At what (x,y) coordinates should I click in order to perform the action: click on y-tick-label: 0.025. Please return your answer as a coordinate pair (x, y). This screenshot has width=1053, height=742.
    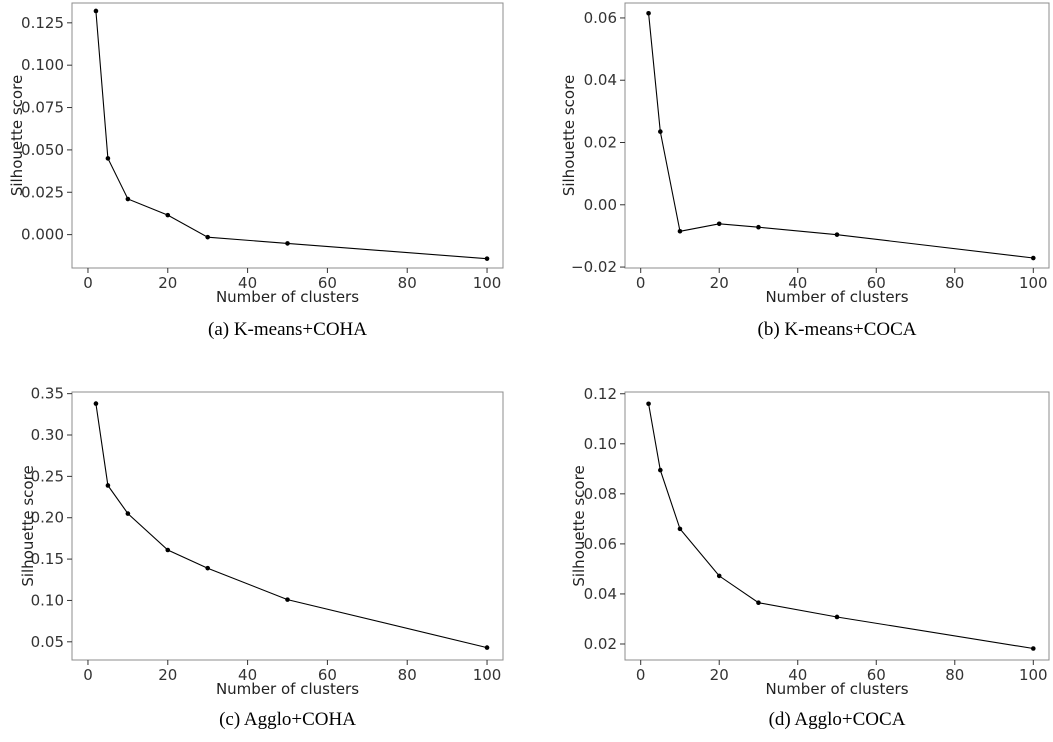
    Looking at the image, I should click on (42, 192).